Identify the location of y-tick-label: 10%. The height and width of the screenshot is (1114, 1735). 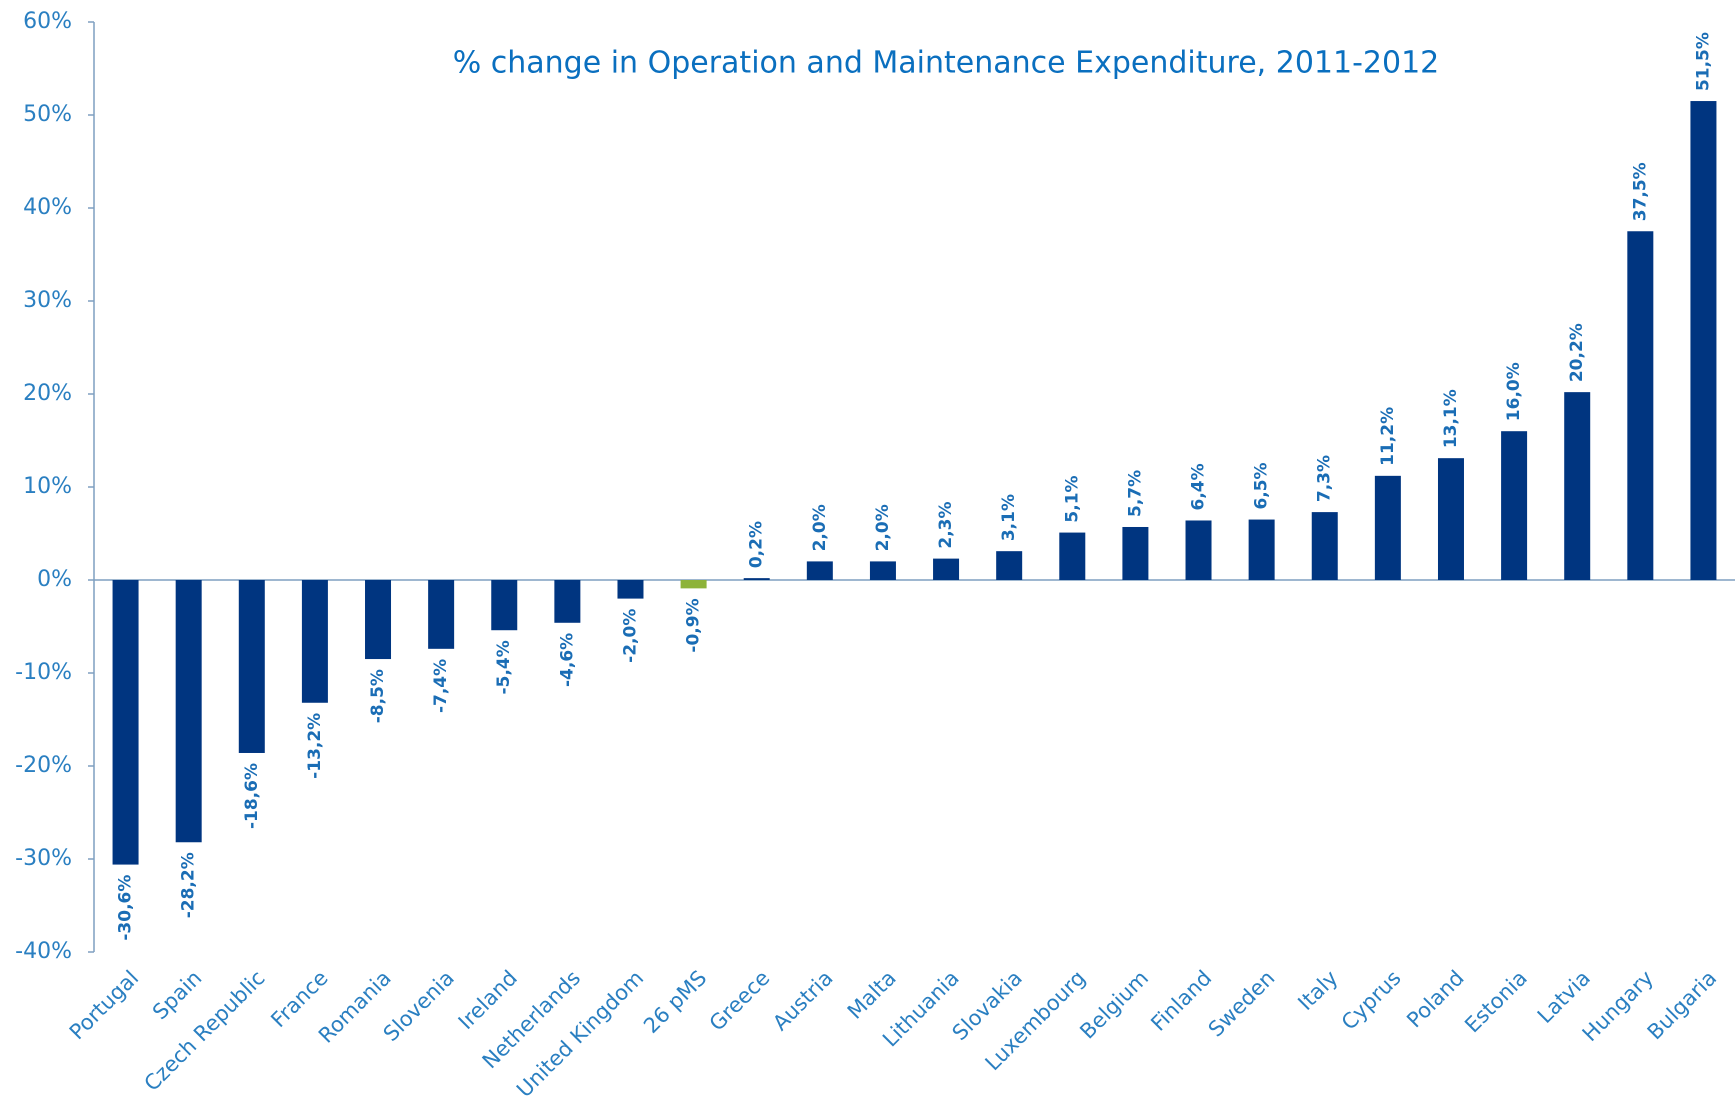
(47, 486).